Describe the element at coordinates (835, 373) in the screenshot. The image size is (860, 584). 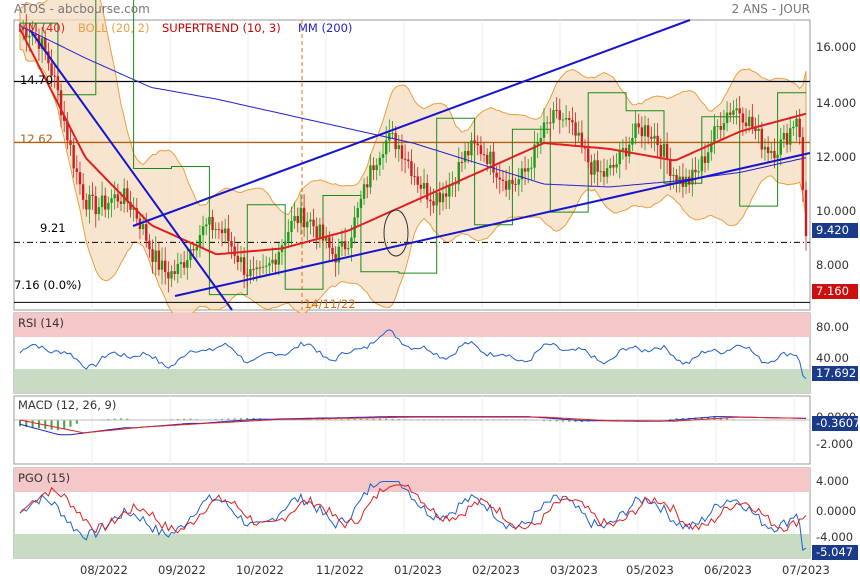
I see `rsi-last-tag: 17.692` at that location.